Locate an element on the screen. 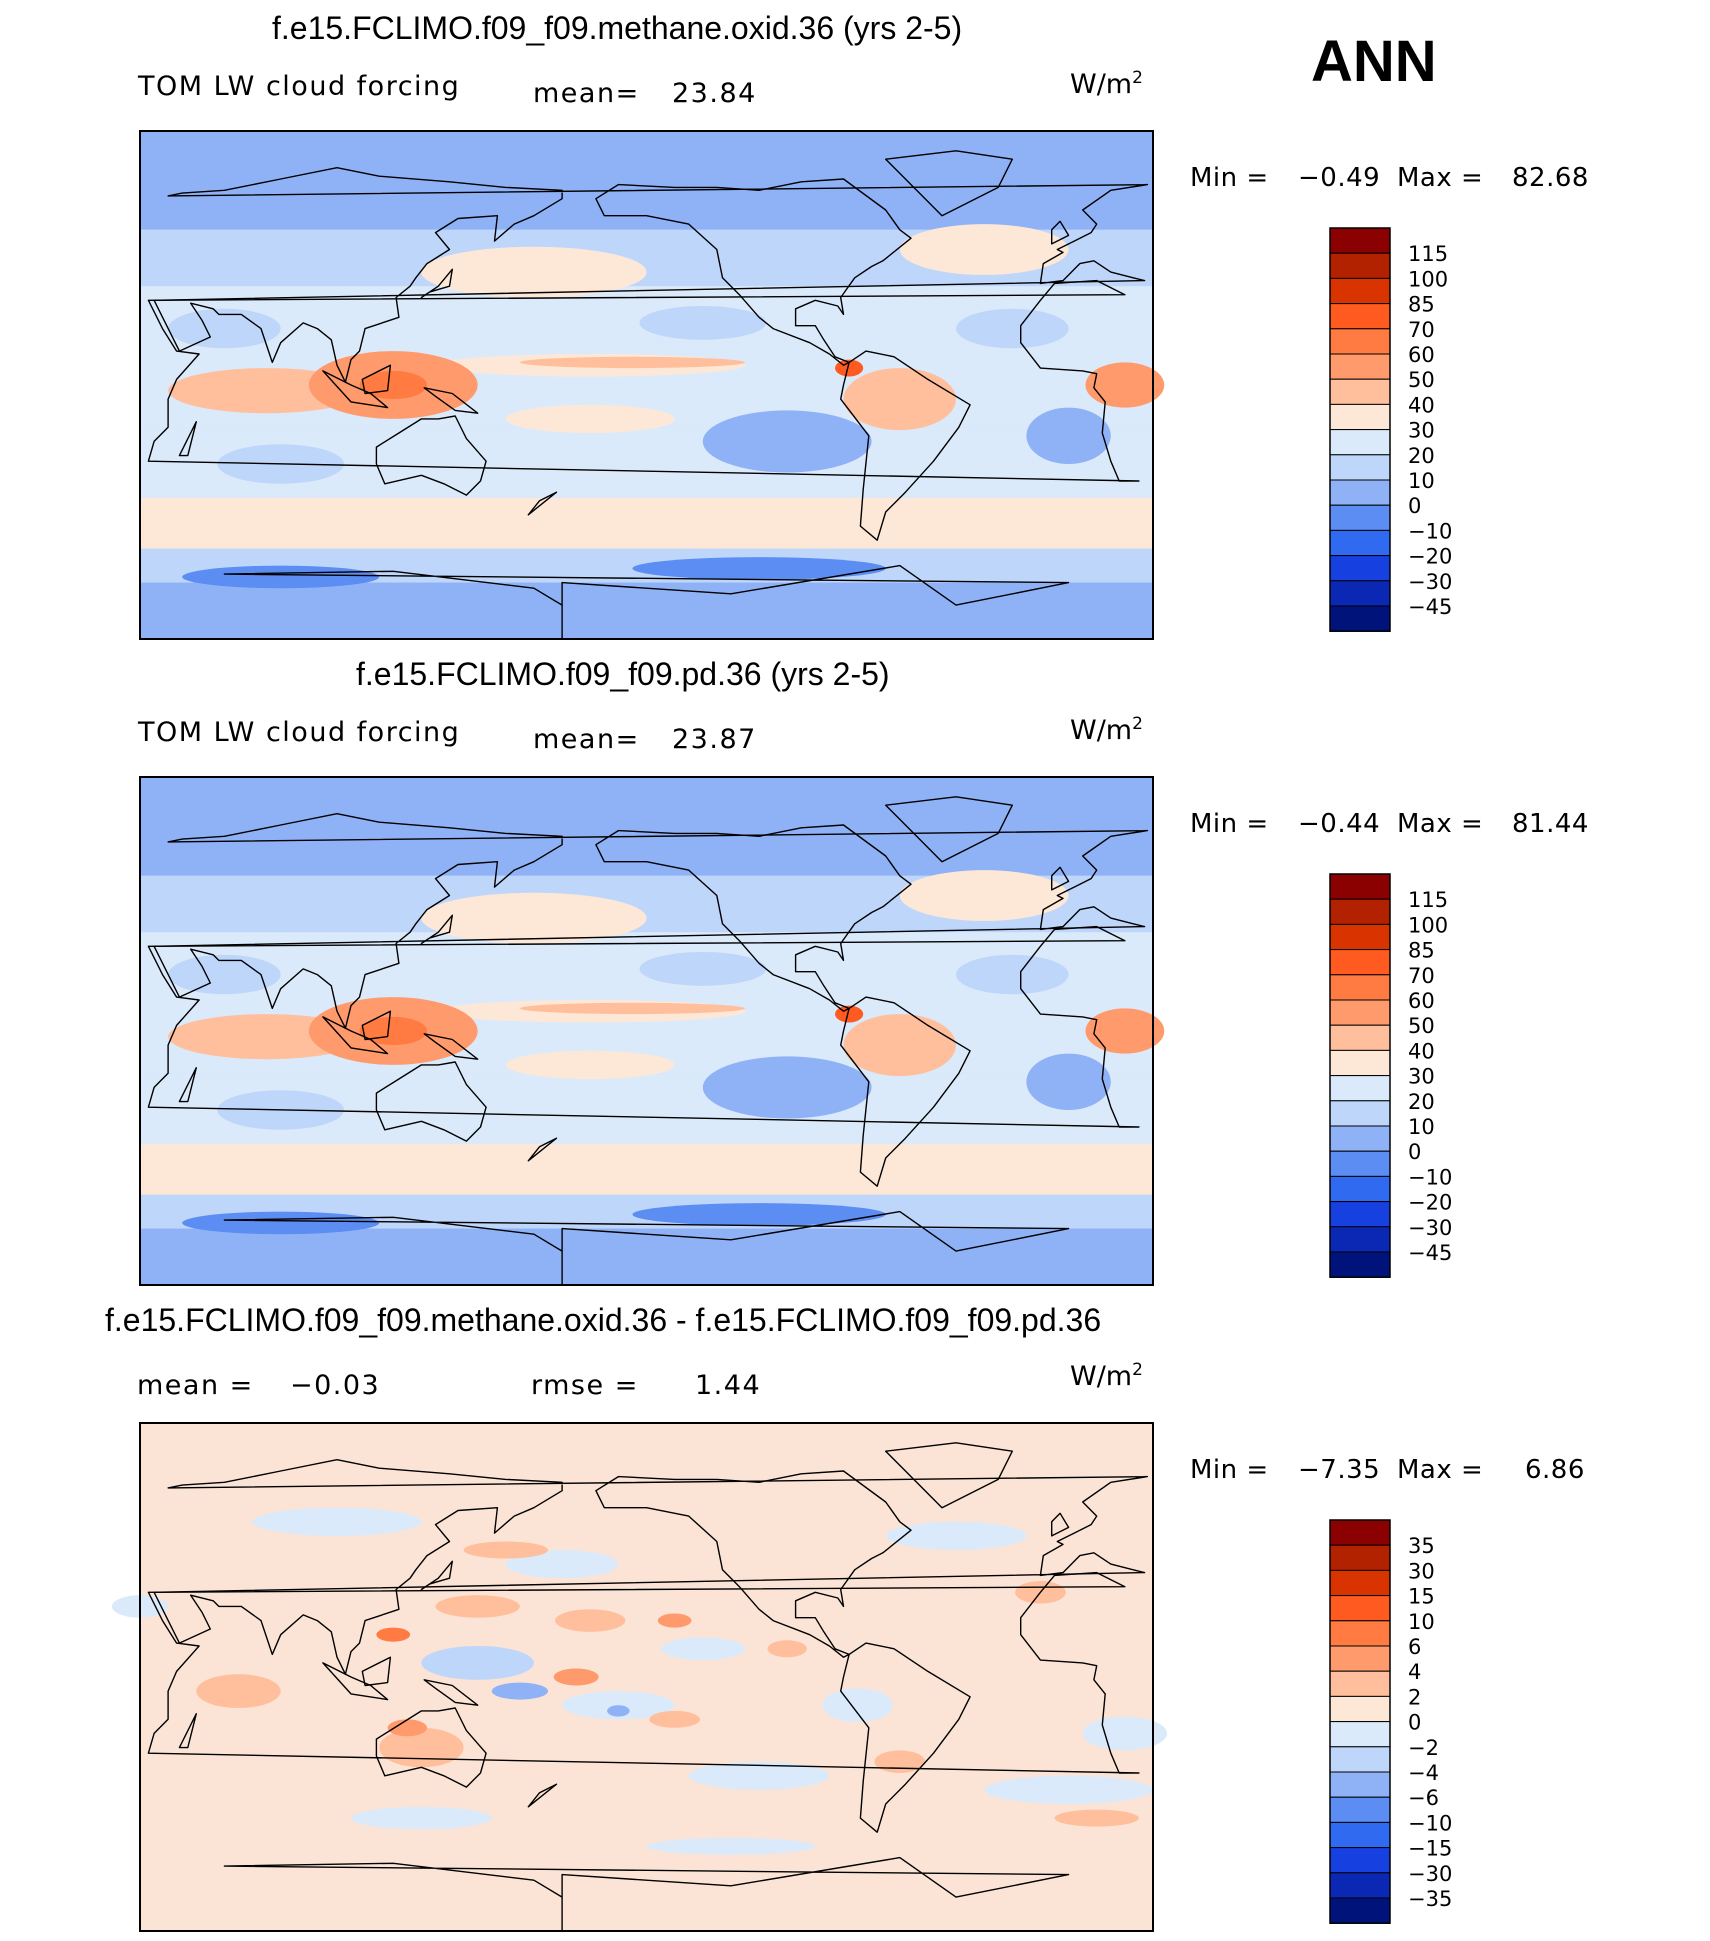 The height and width of the screenshot is (1941, 1710). panel-2-mean-value: 23.87 is located at coordinates (714, 739).